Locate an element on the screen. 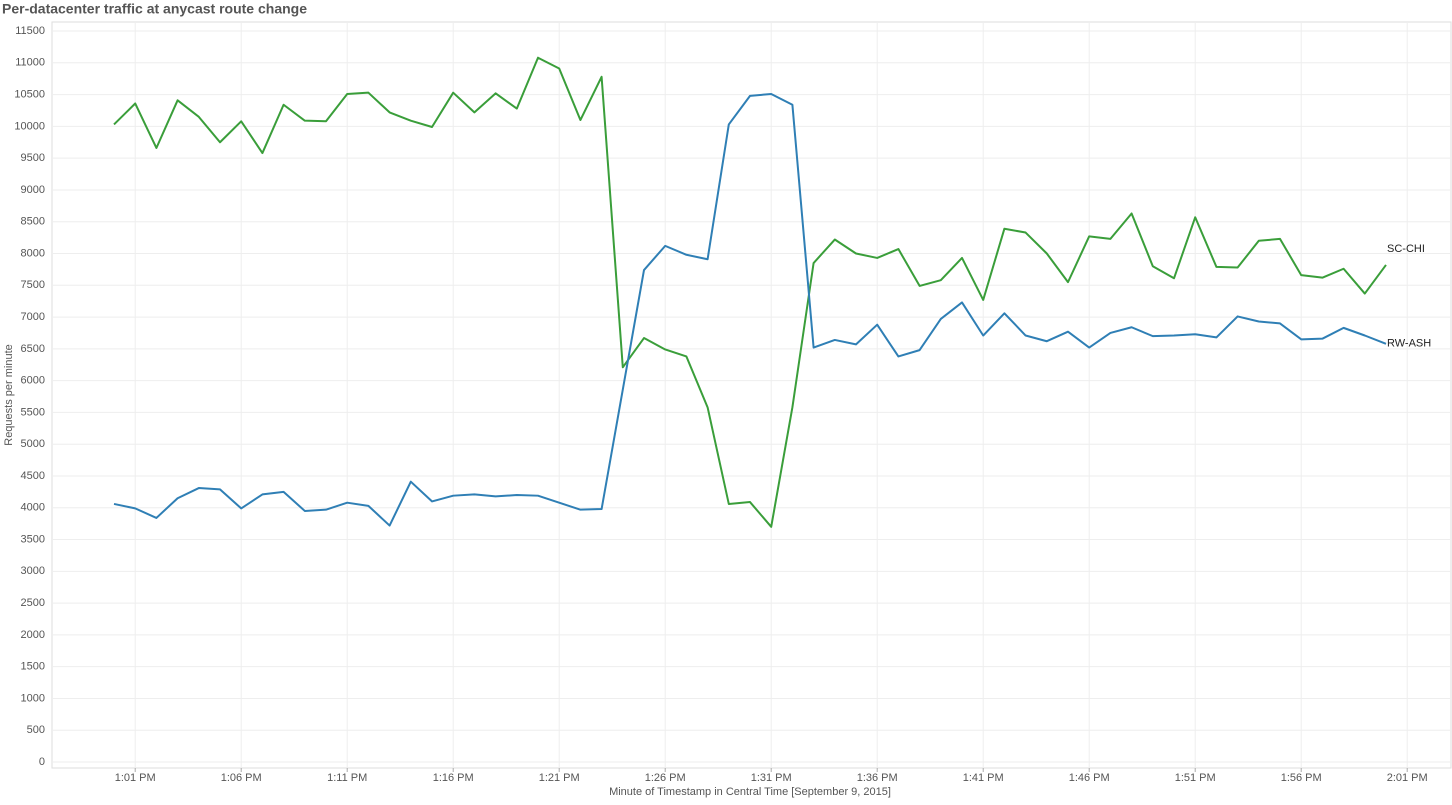 The width and height of the screenshot is (1452, 805). y-tick-label: 11000 is located at coordinates (30, 63).